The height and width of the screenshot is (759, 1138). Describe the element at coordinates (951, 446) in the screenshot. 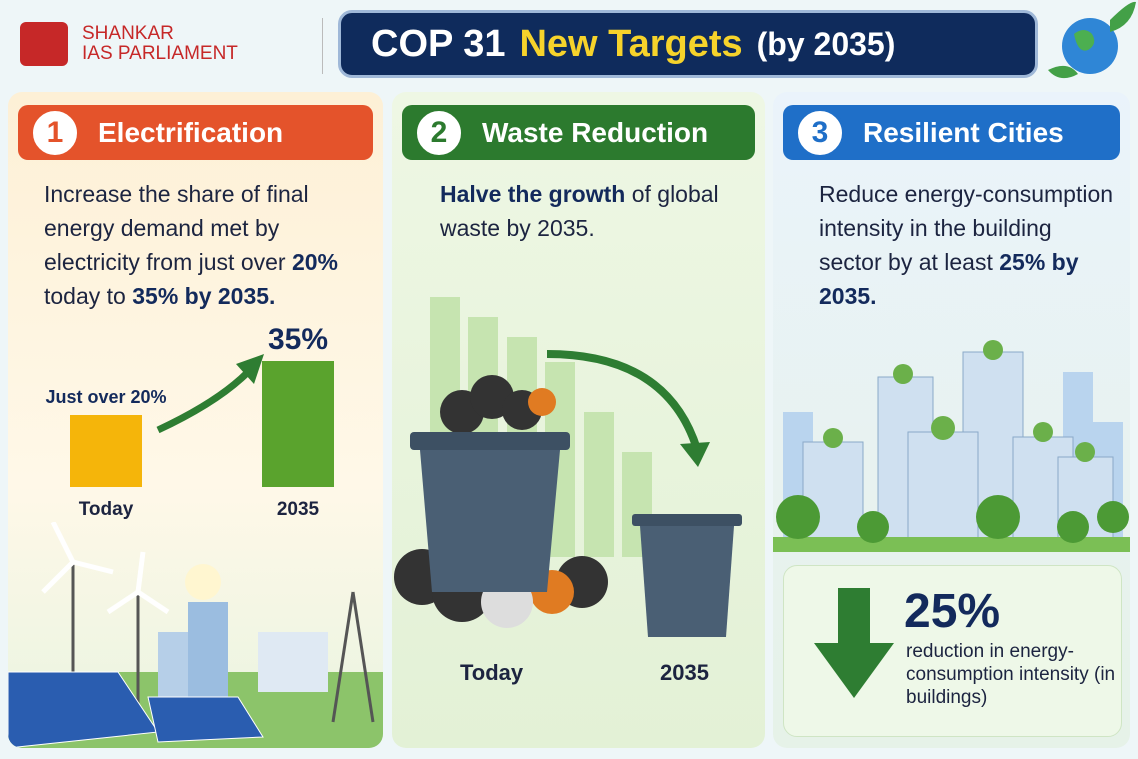

I see `city-illustration` at that location.